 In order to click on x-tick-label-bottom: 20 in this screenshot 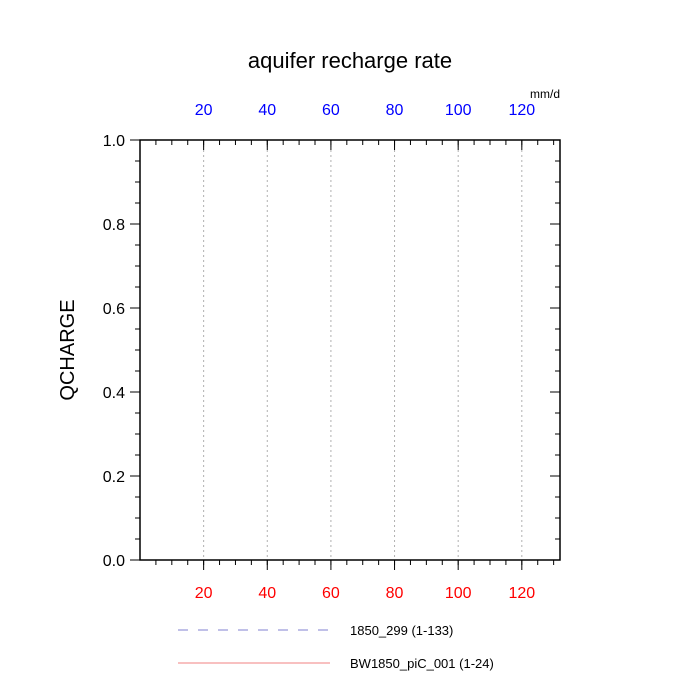, I will do `click(204, 593)`.